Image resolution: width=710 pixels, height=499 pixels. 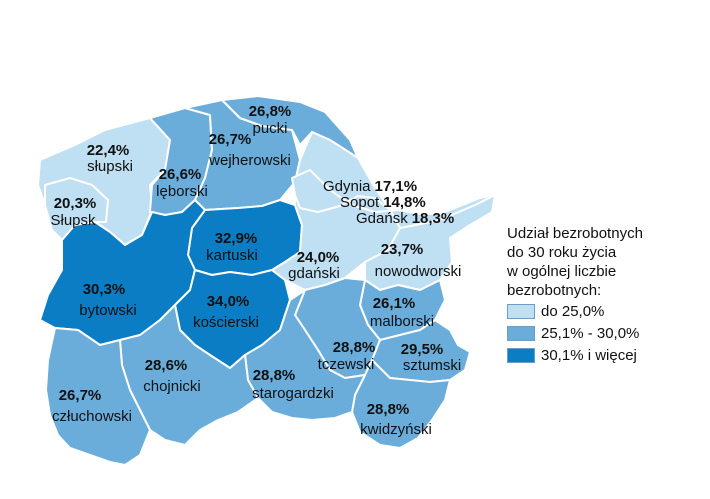 I want to click on label-value-slupsk: 20,3%, so click(x=75, y=203).